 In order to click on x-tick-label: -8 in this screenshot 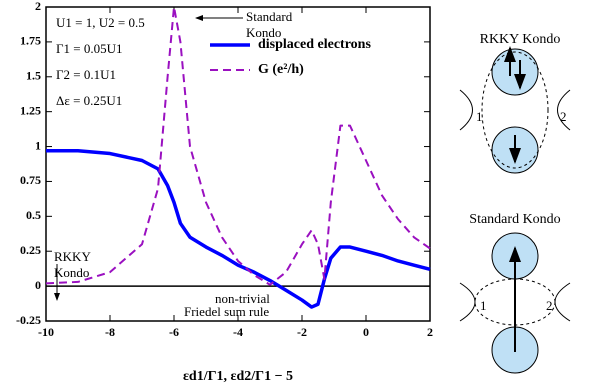, I will do `click(110, 332)`.